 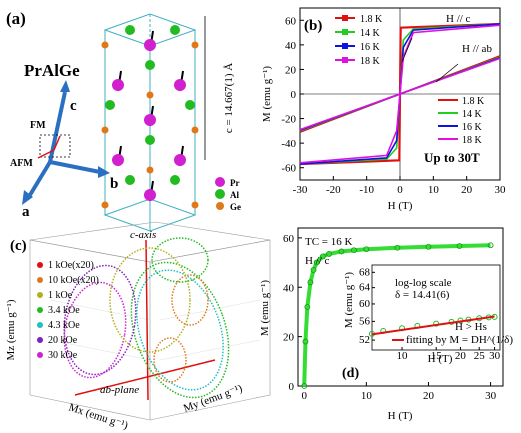 I want to click on polar-loops, so click(x=146, y=318).